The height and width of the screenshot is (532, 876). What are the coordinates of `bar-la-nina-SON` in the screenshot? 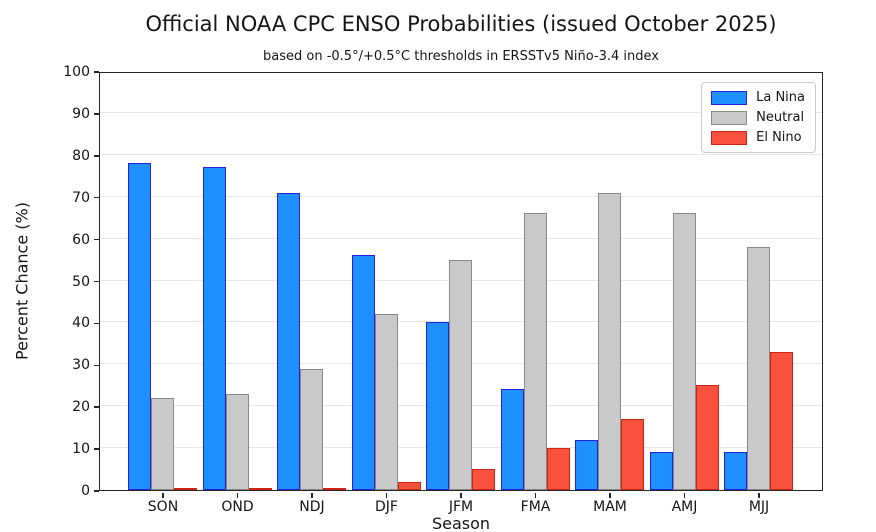 It's located at (139, 326).